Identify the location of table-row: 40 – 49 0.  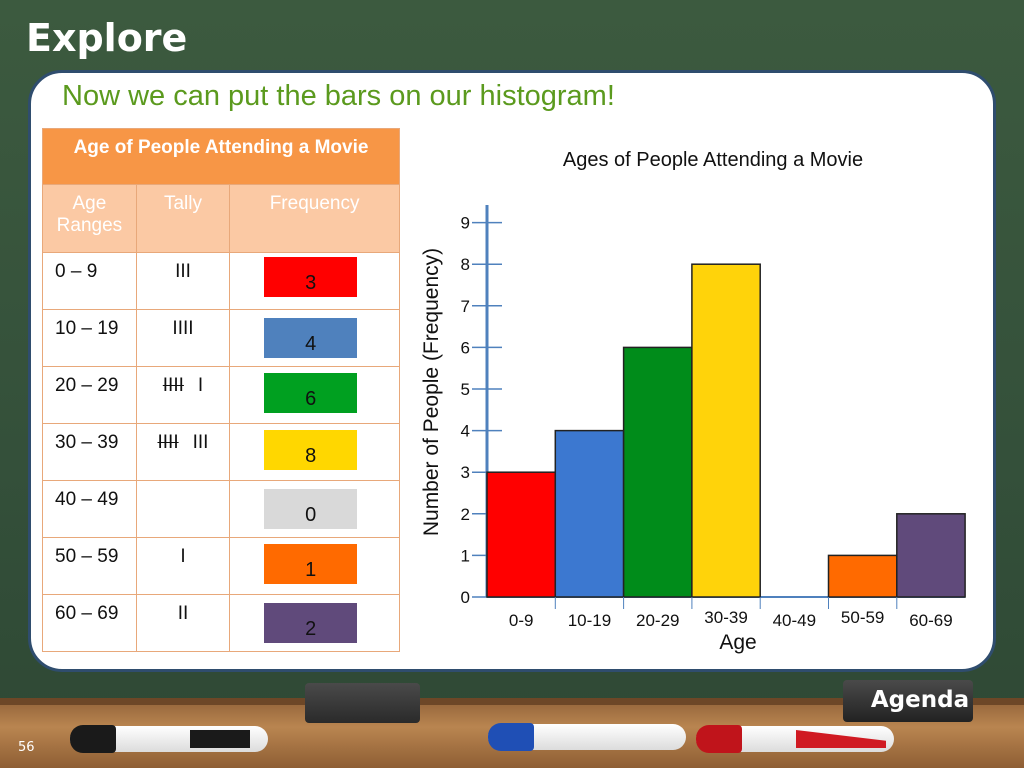
(221, 509).